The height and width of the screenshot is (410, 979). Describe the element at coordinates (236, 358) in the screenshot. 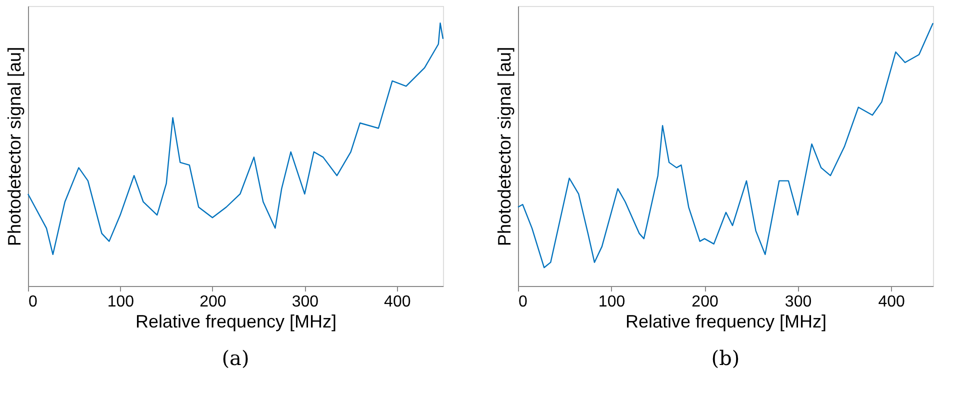

I see `text: (a)` at that location.